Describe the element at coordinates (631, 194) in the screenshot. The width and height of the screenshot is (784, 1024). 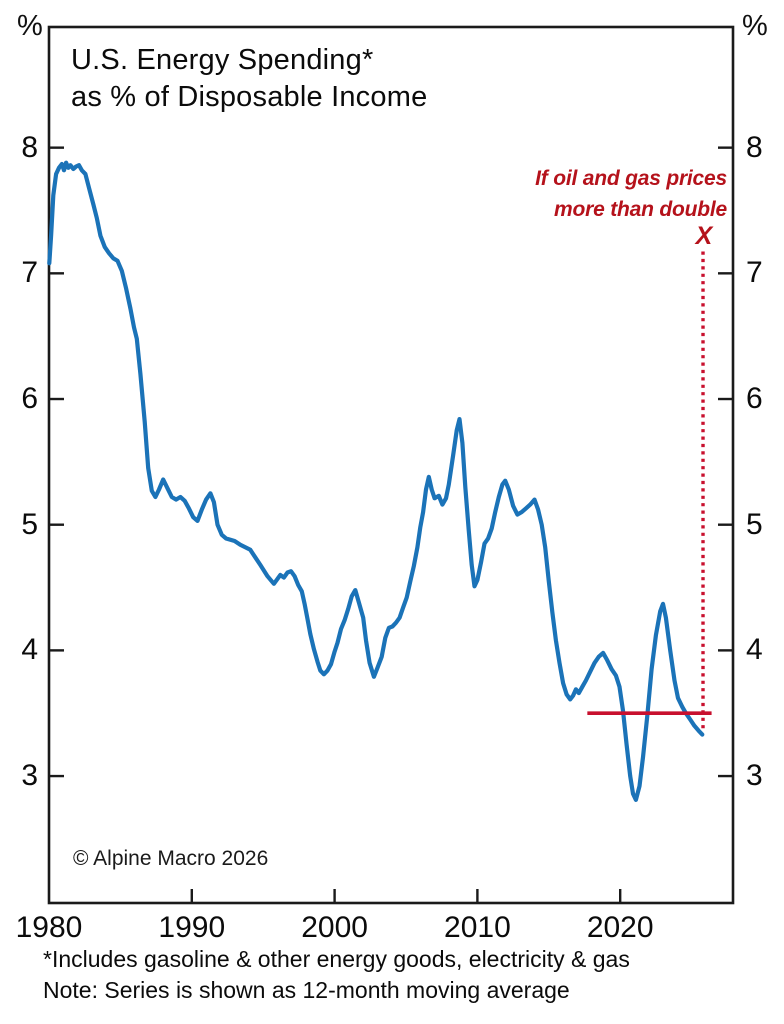
I see `scenario-annotation: If oil and gas prices more than double` at that location.